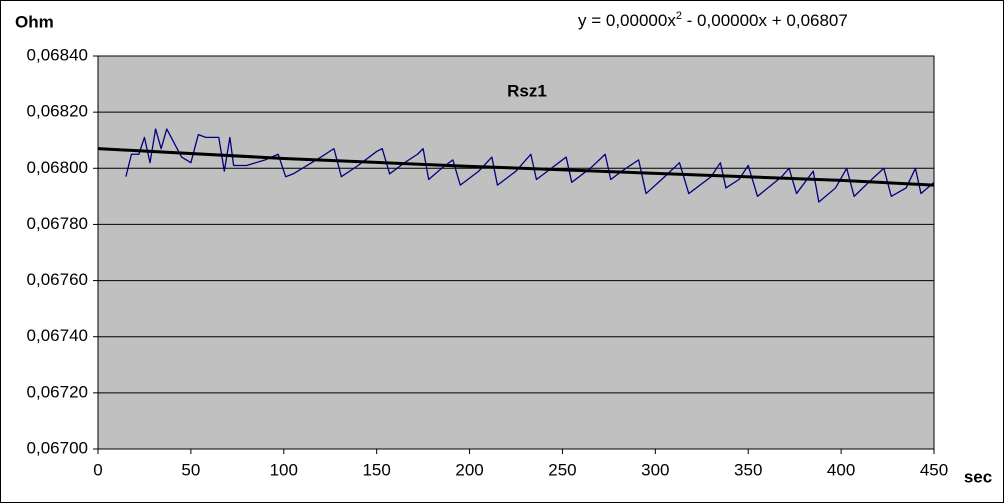 The image size is (1004, 503). Describe the element at coordinates (527, 90) in the screenshot. I see `chart-title: Rsz1` at that location.